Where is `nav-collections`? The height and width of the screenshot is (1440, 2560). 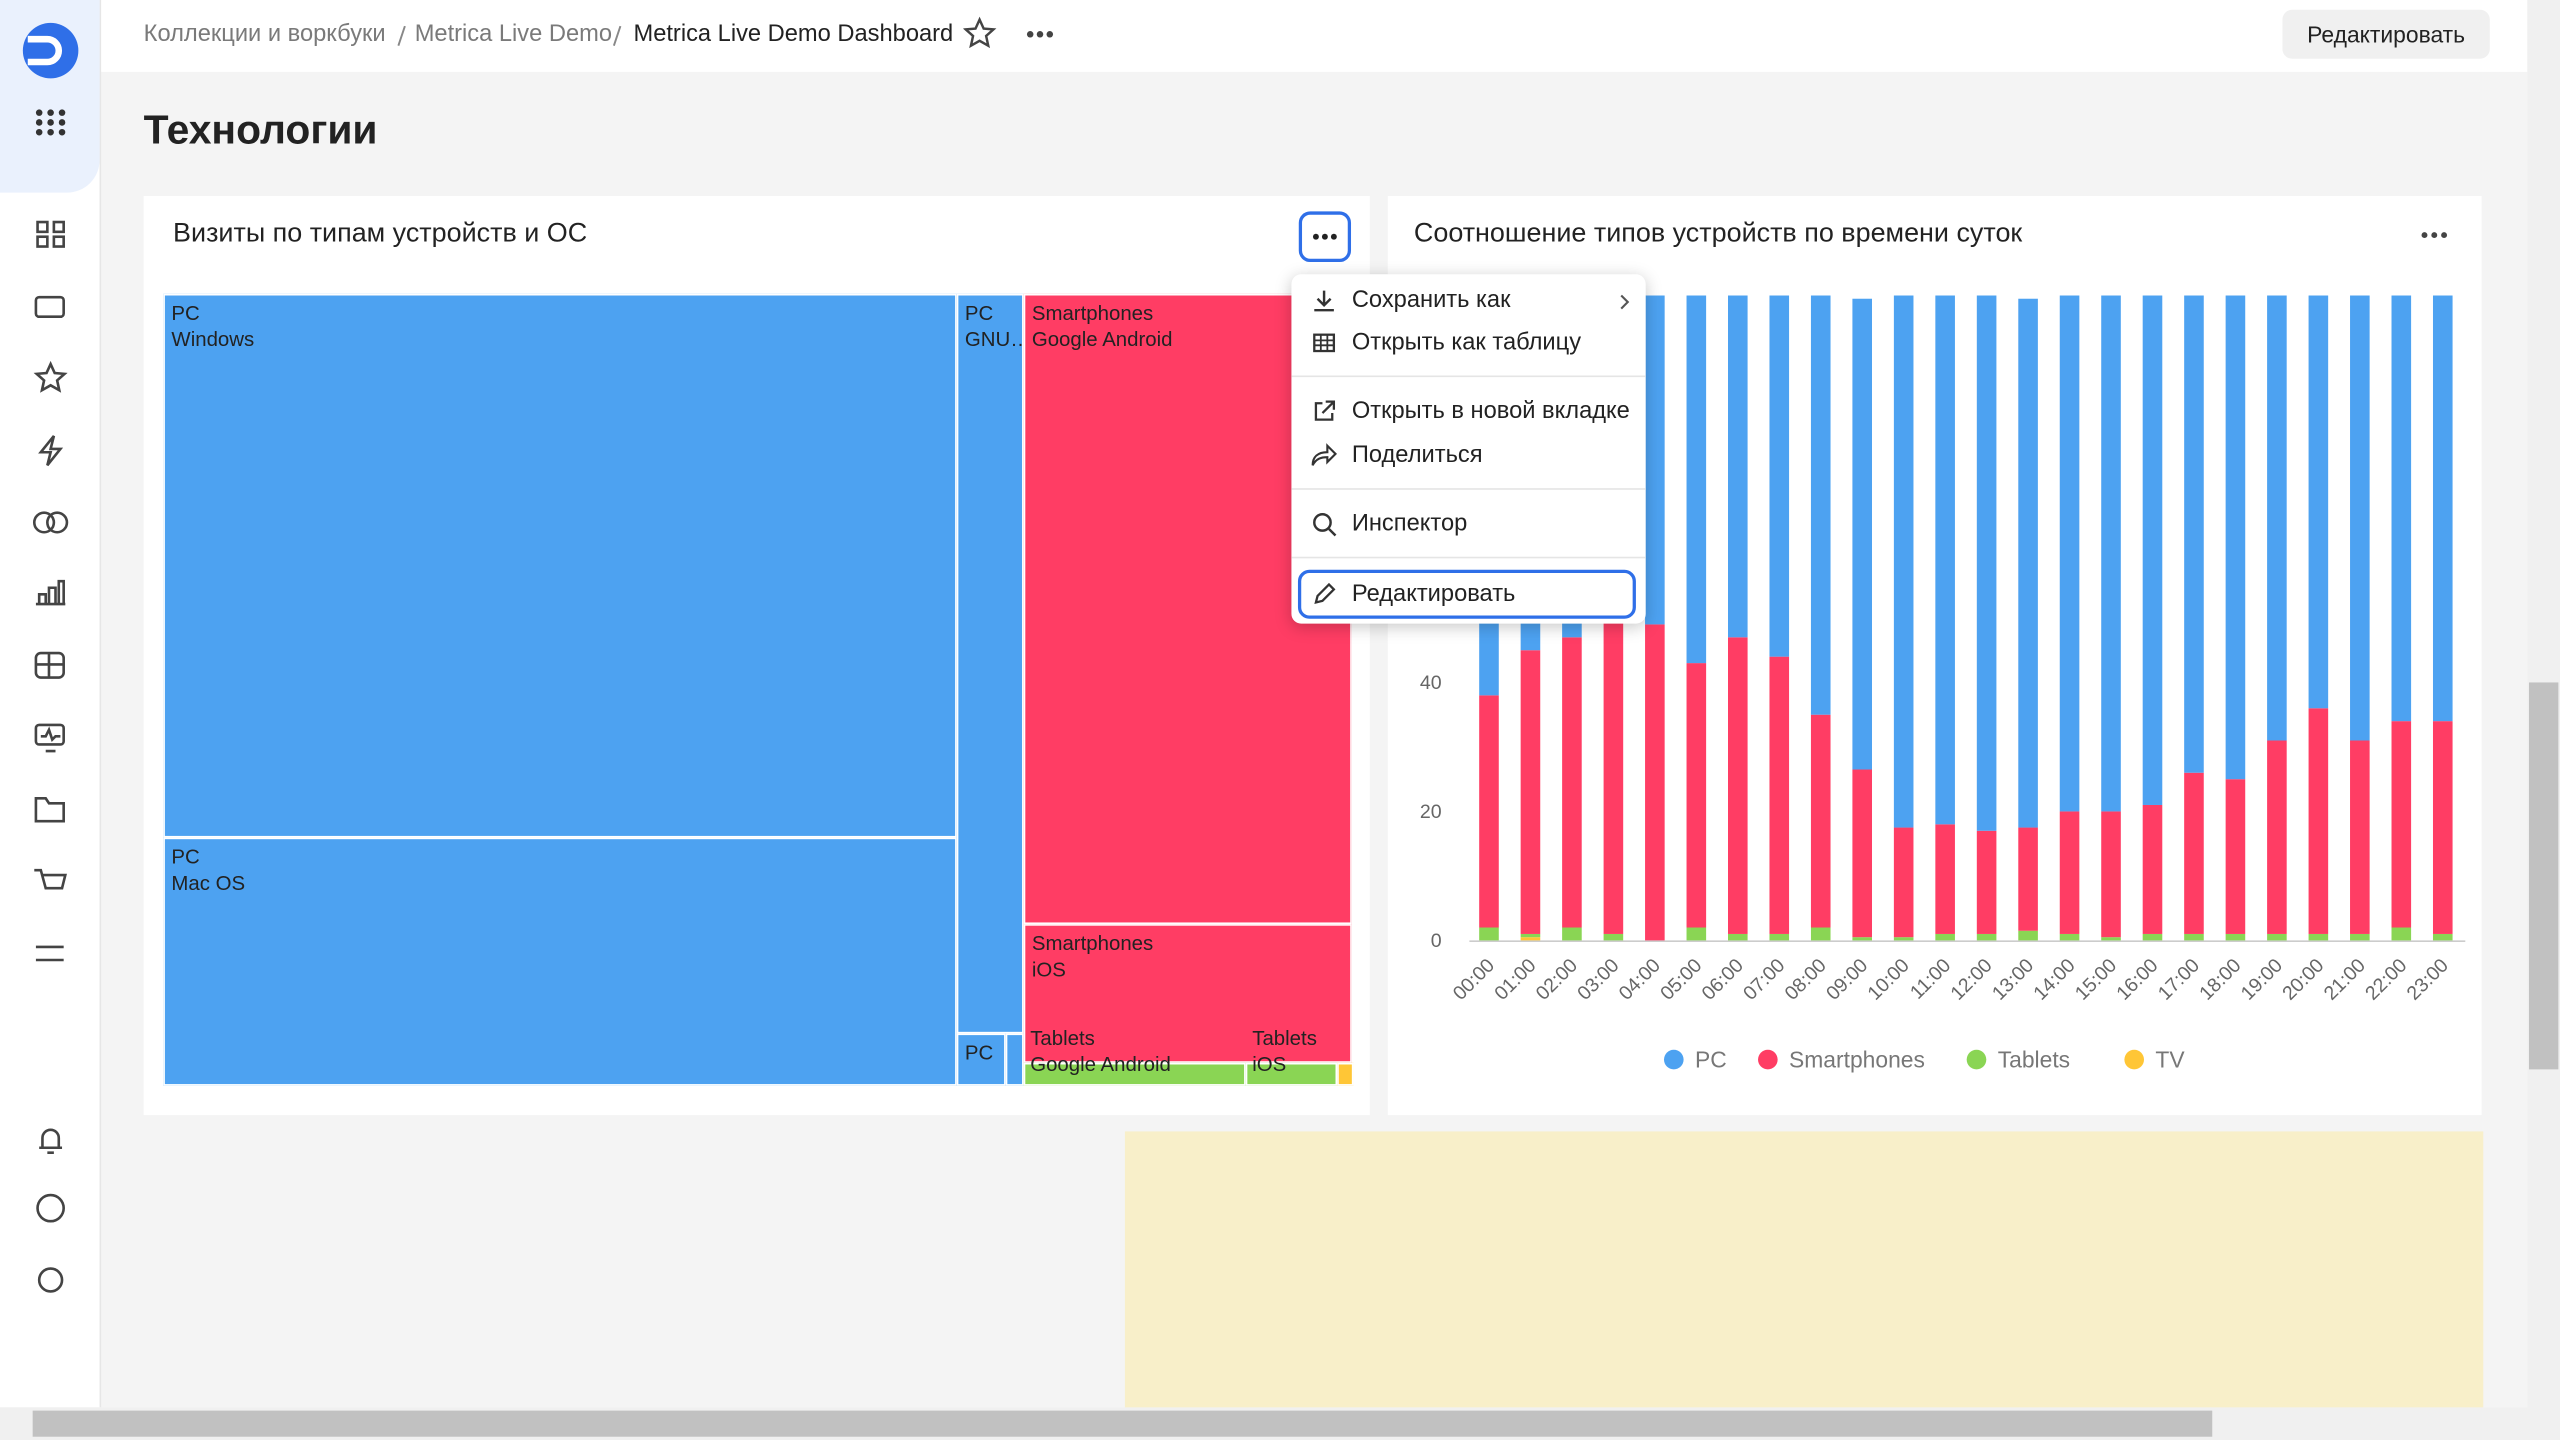
nav-collections is located at coordinates (49, 307).